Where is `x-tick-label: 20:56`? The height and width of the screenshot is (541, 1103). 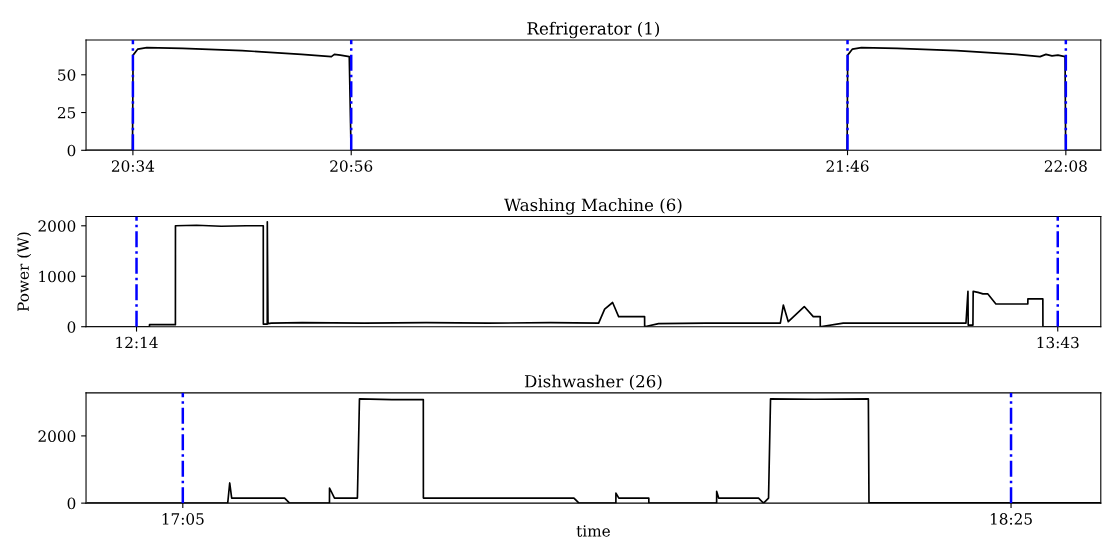 x-tick-label: 20:56 is located at coordinates (351, 166).